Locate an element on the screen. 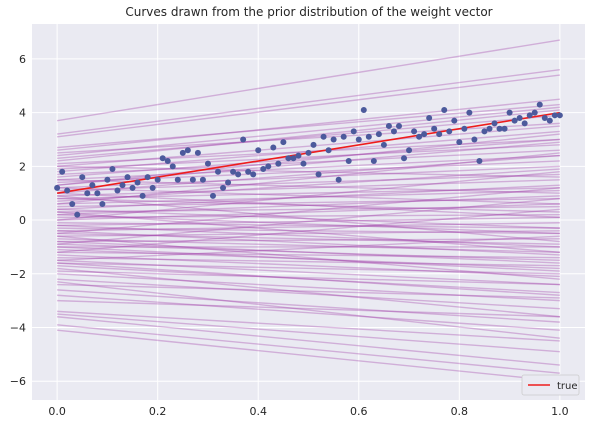 This screenshot has width=594, height=432. y-tick-label: 6 is located at coordinates (22, 59).